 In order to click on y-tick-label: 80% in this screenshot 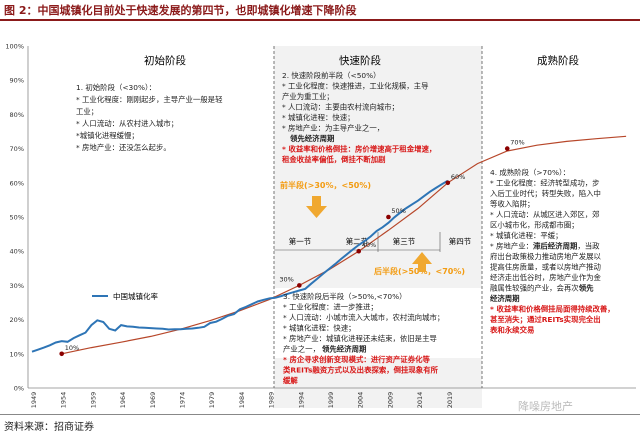, I will do `click(17, 115)`.